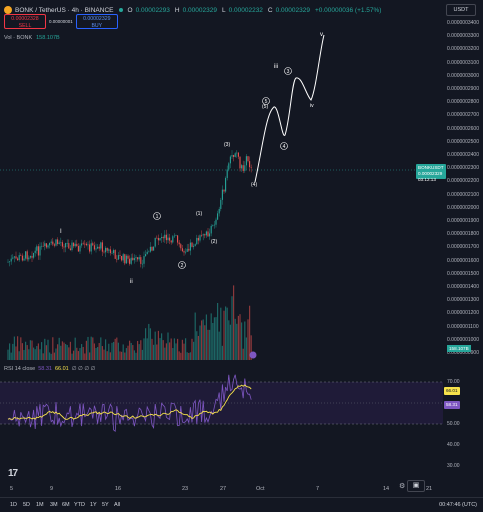  I want to click on range-6m-button: 6M, so click(66, 505).